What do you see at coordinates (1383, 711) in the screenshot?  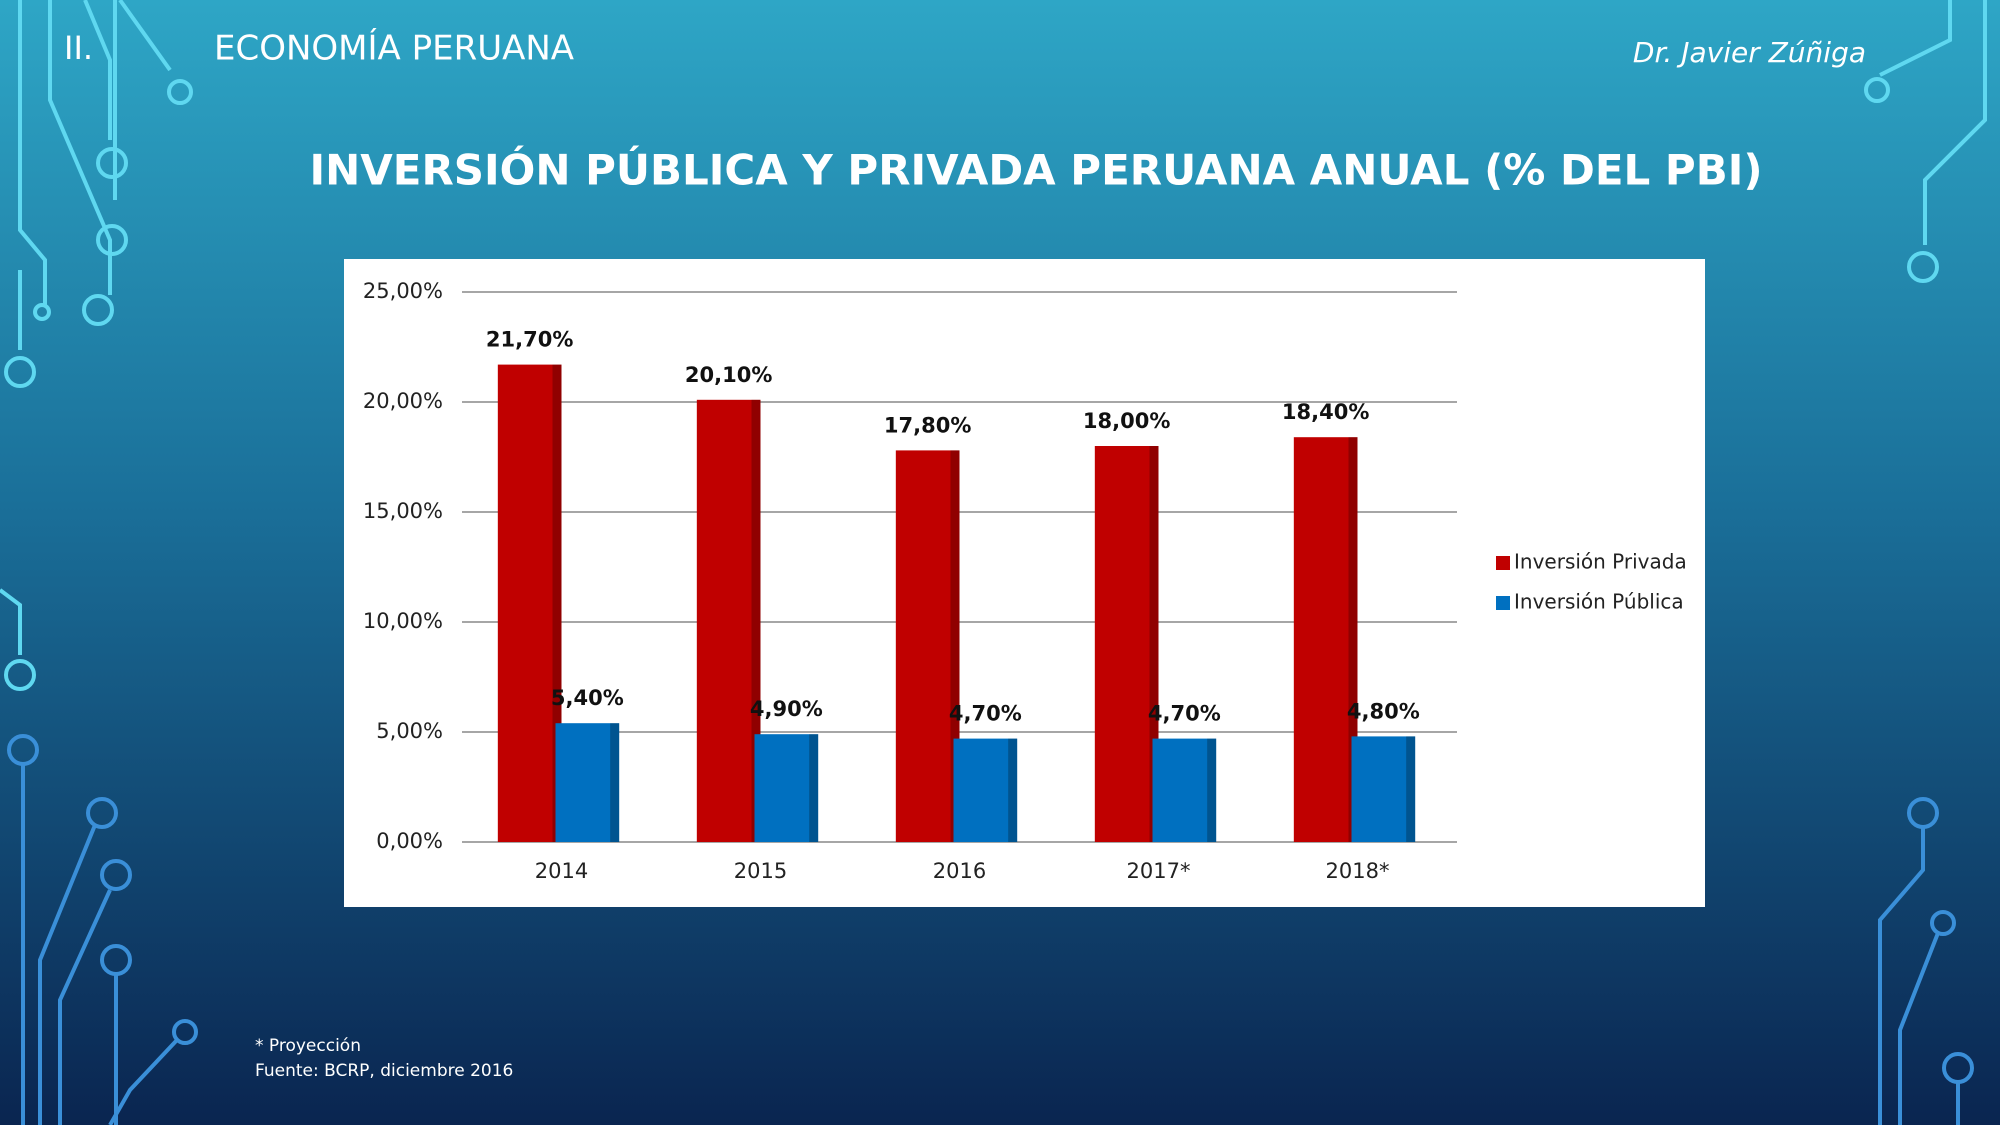 I see `value-label: 4,80%` at bounding box center [1383, 711].